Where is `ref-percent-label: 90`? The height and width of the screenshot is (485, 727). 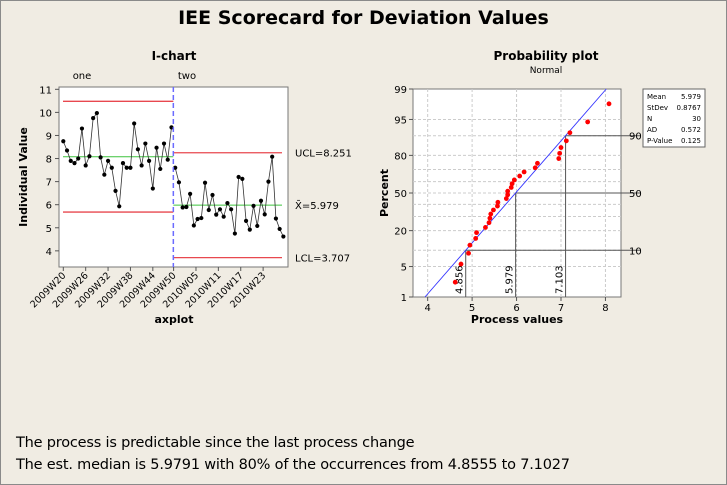
ref-percent-label: 90 is located at coordinates (635, 137).